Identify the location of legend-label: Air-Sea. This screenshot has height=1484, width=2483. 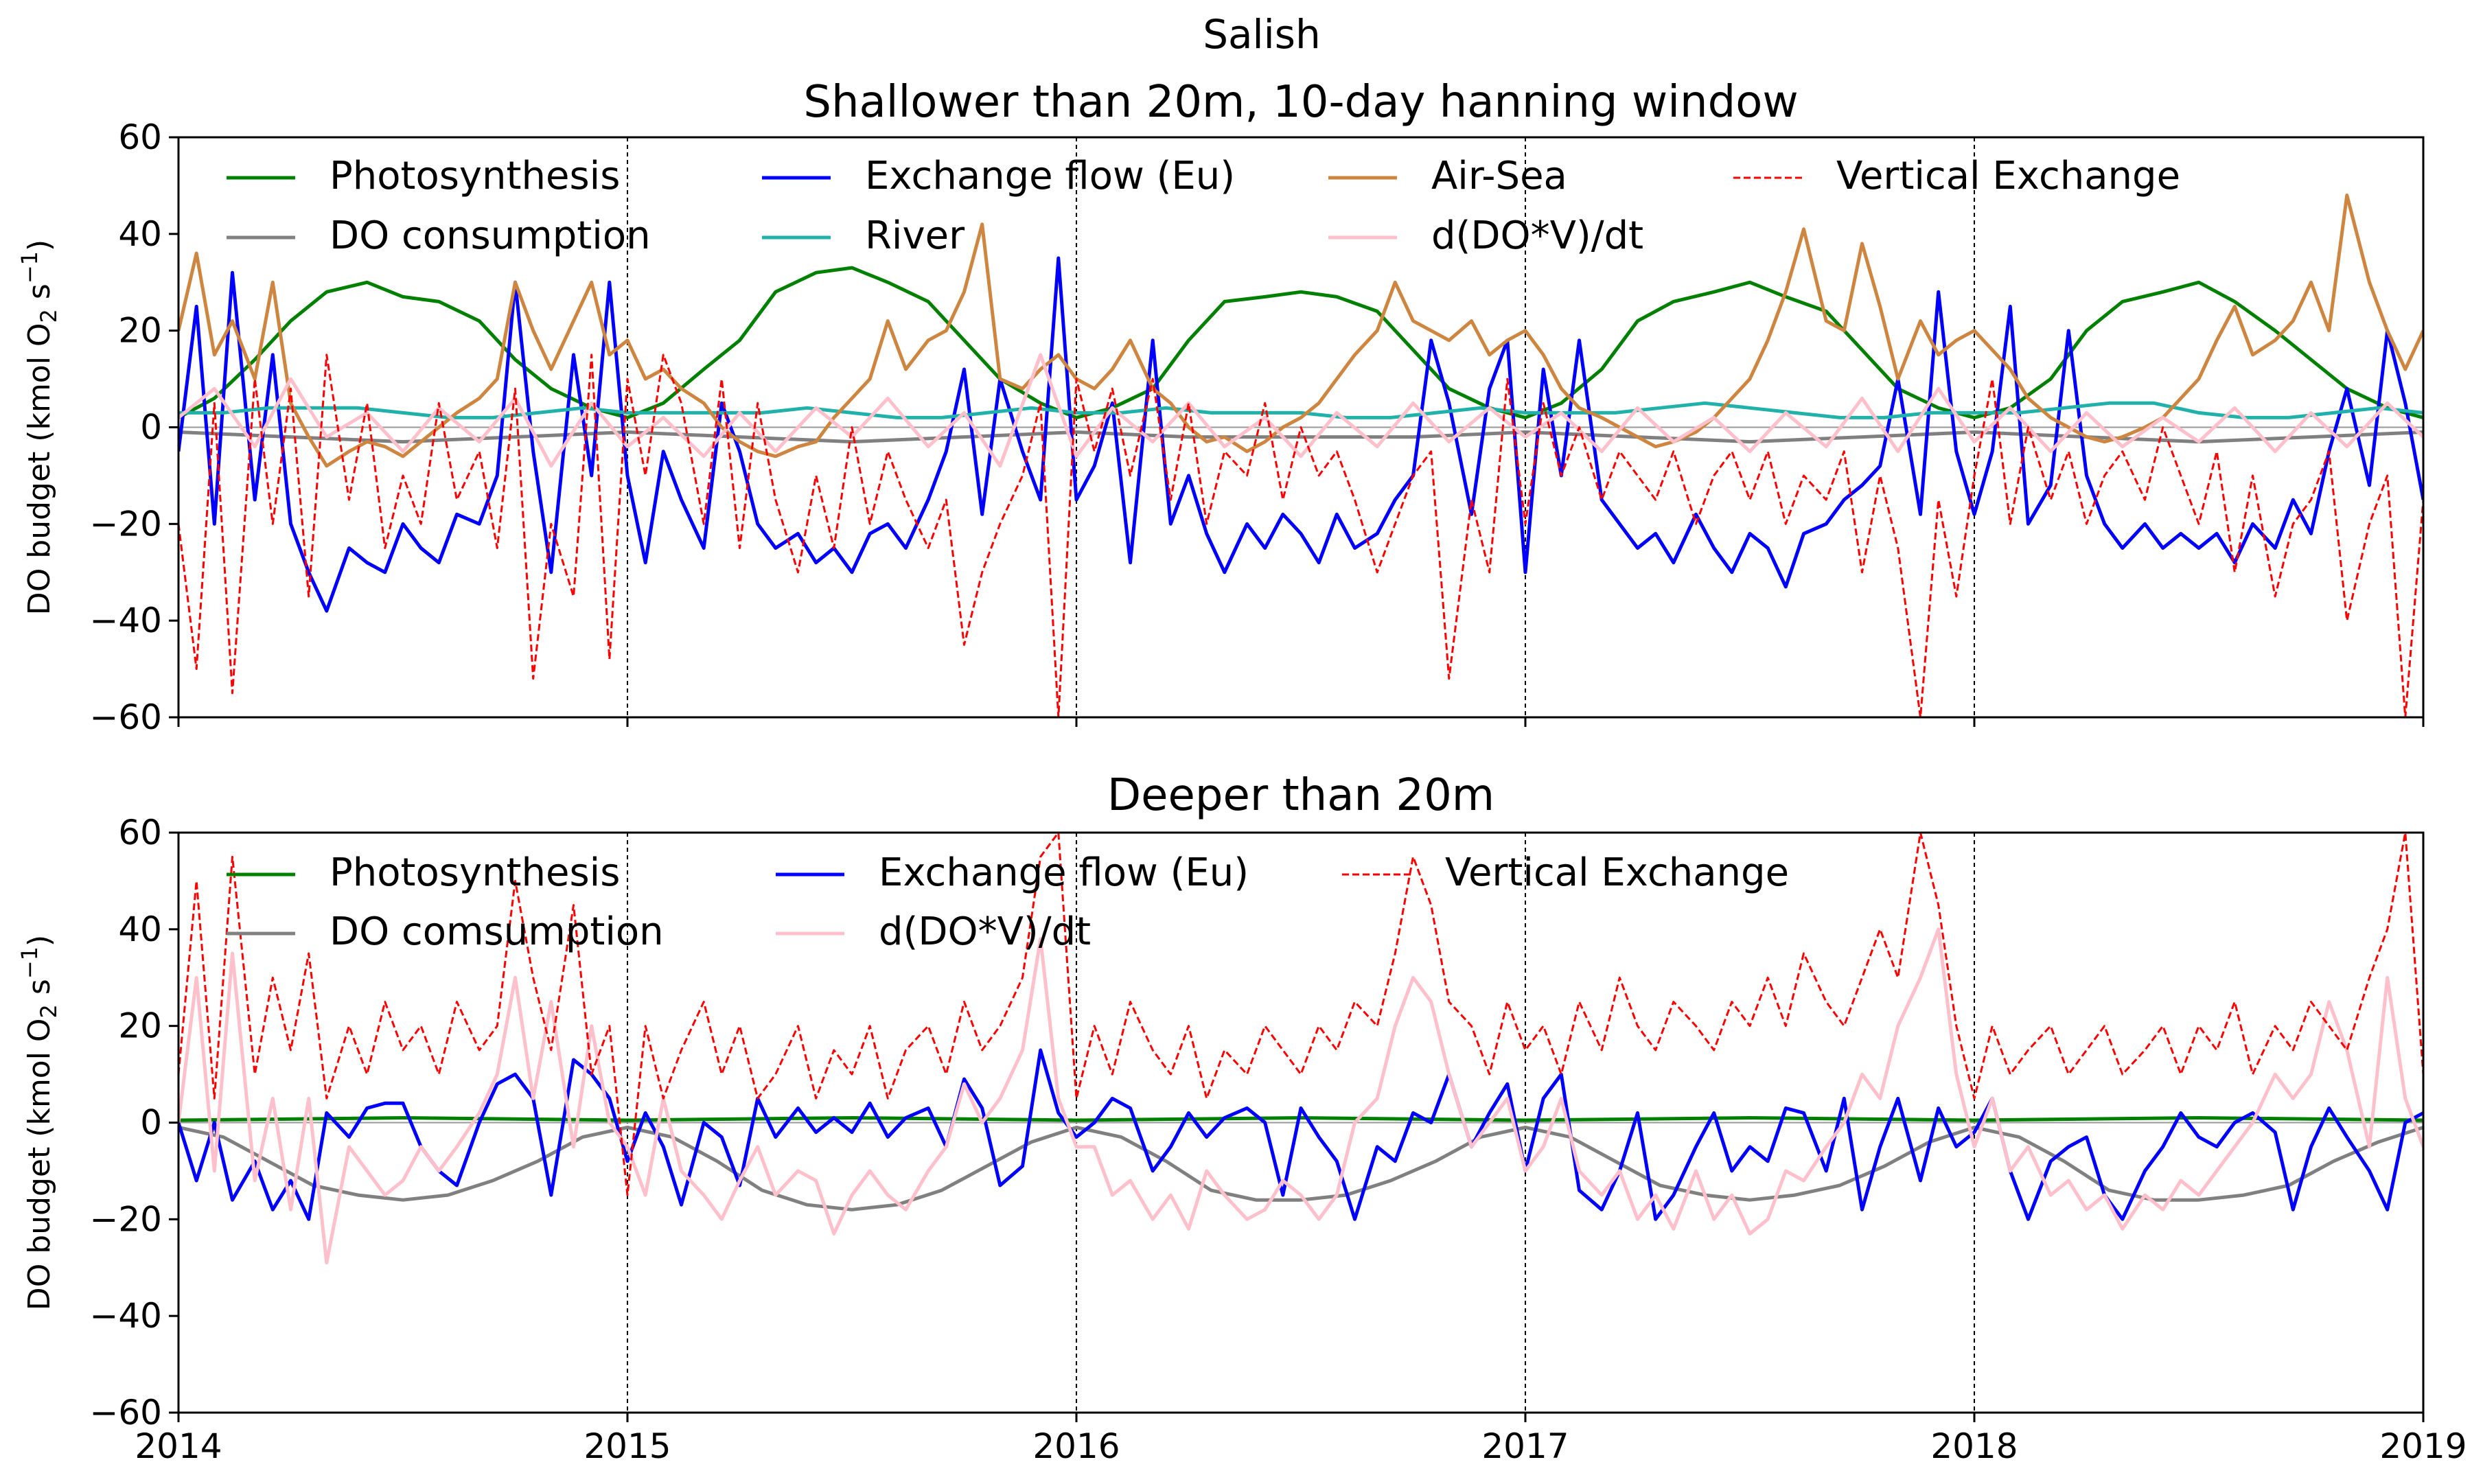
(1499, 176).